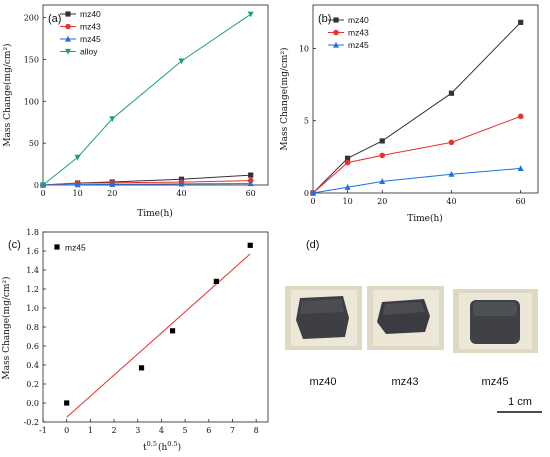 Image resolution: width=550 pixels, height=457 pixels. What do you see at coordinates (32, 327) in the screenshot?
I see `y-tick-label: 0.8` at bounding box center [32, 327].